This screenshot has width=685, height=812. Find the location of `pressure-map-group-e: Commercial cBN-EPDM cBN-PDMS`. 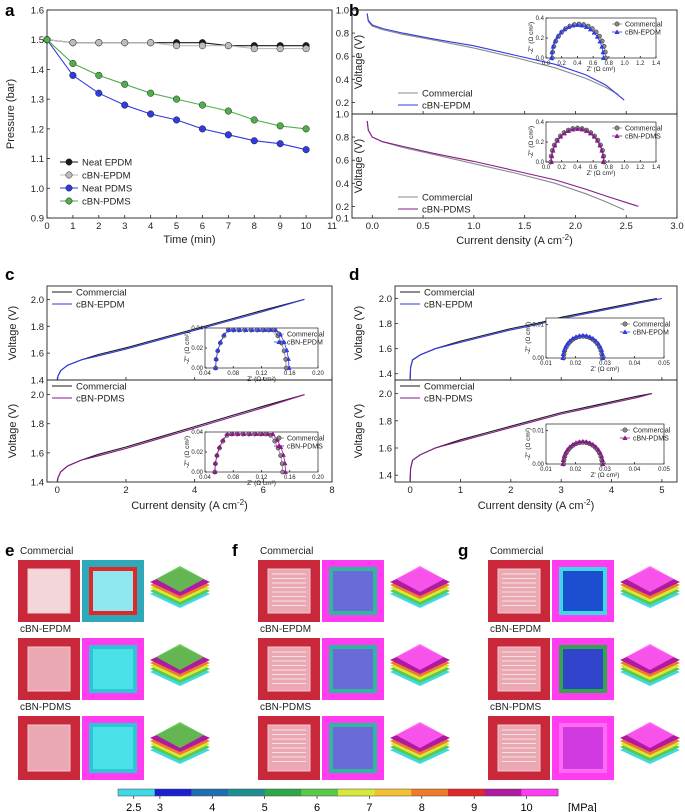

pressure-map-group-e: Commercial cBN-EPDM cBN-PDMS is located at coordinates (114, 663).